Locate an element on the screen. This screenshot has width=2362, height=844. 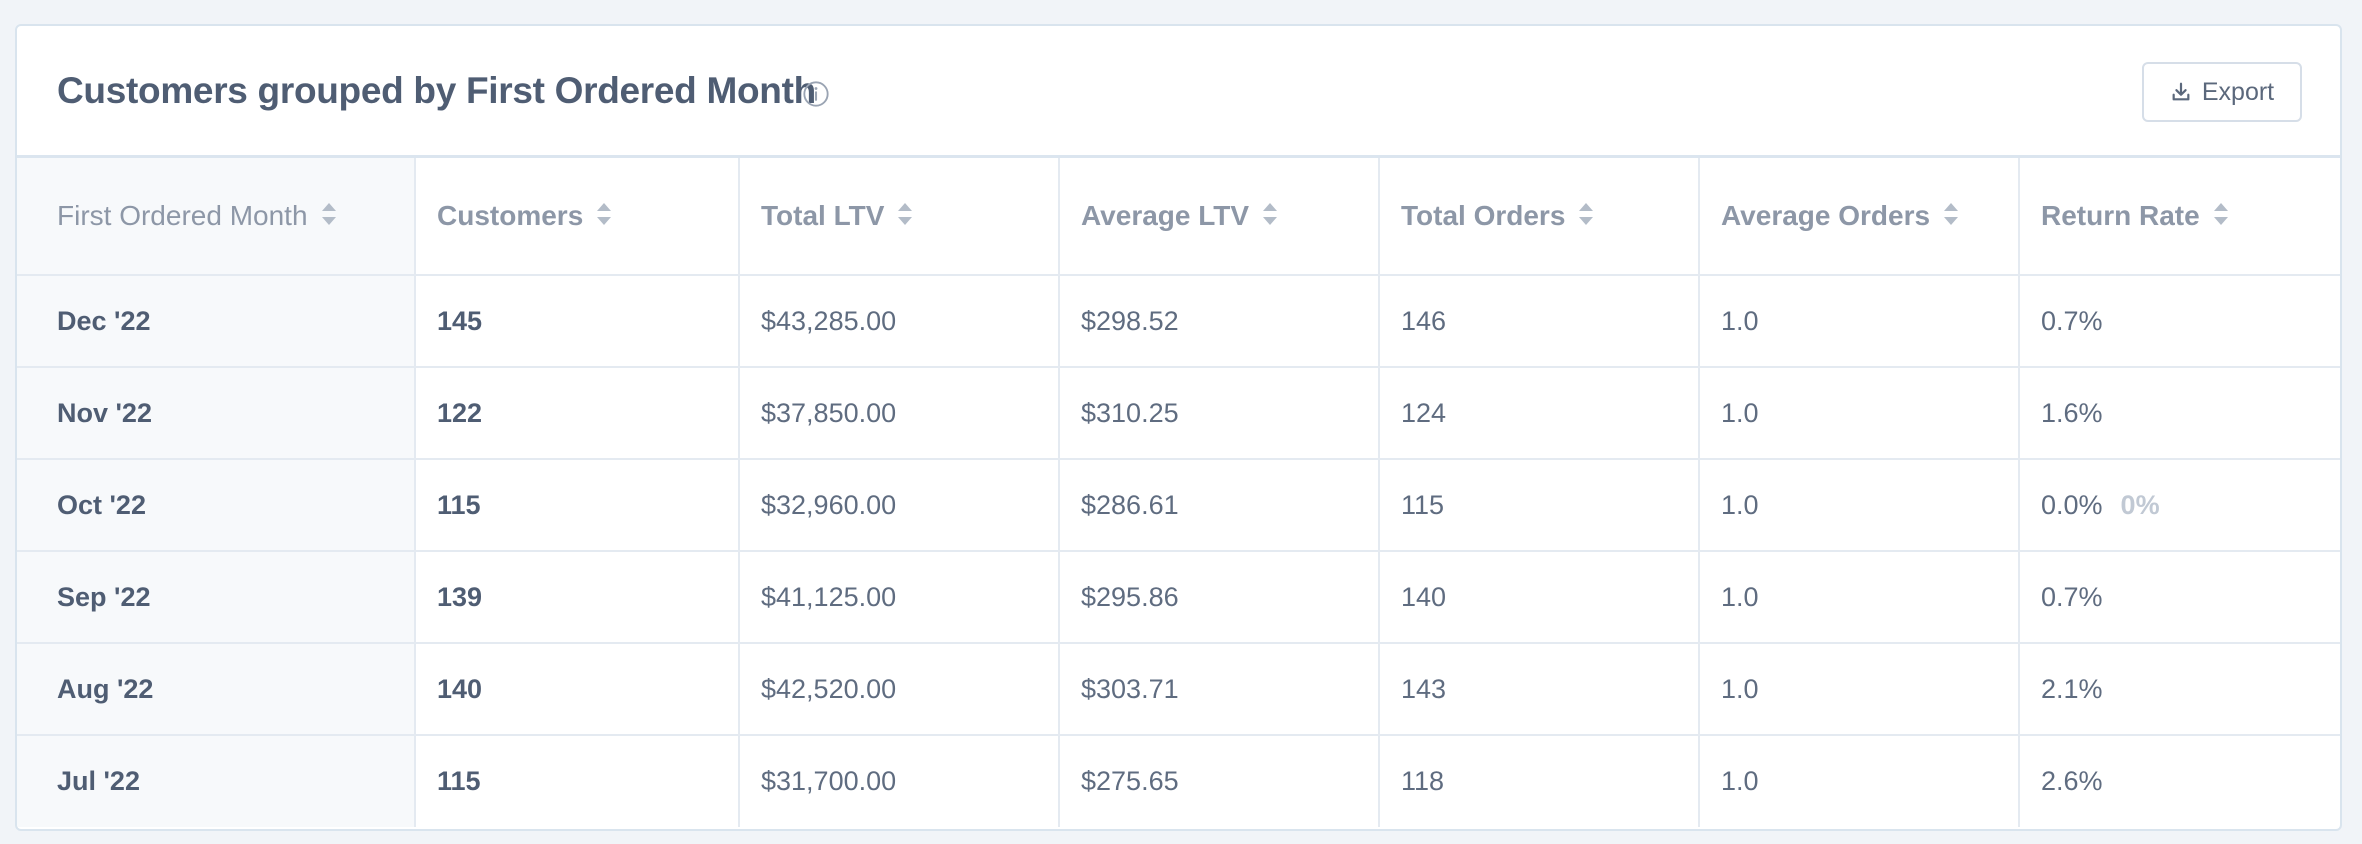
customers-cell: 140 is located at coordinates (577, 689).